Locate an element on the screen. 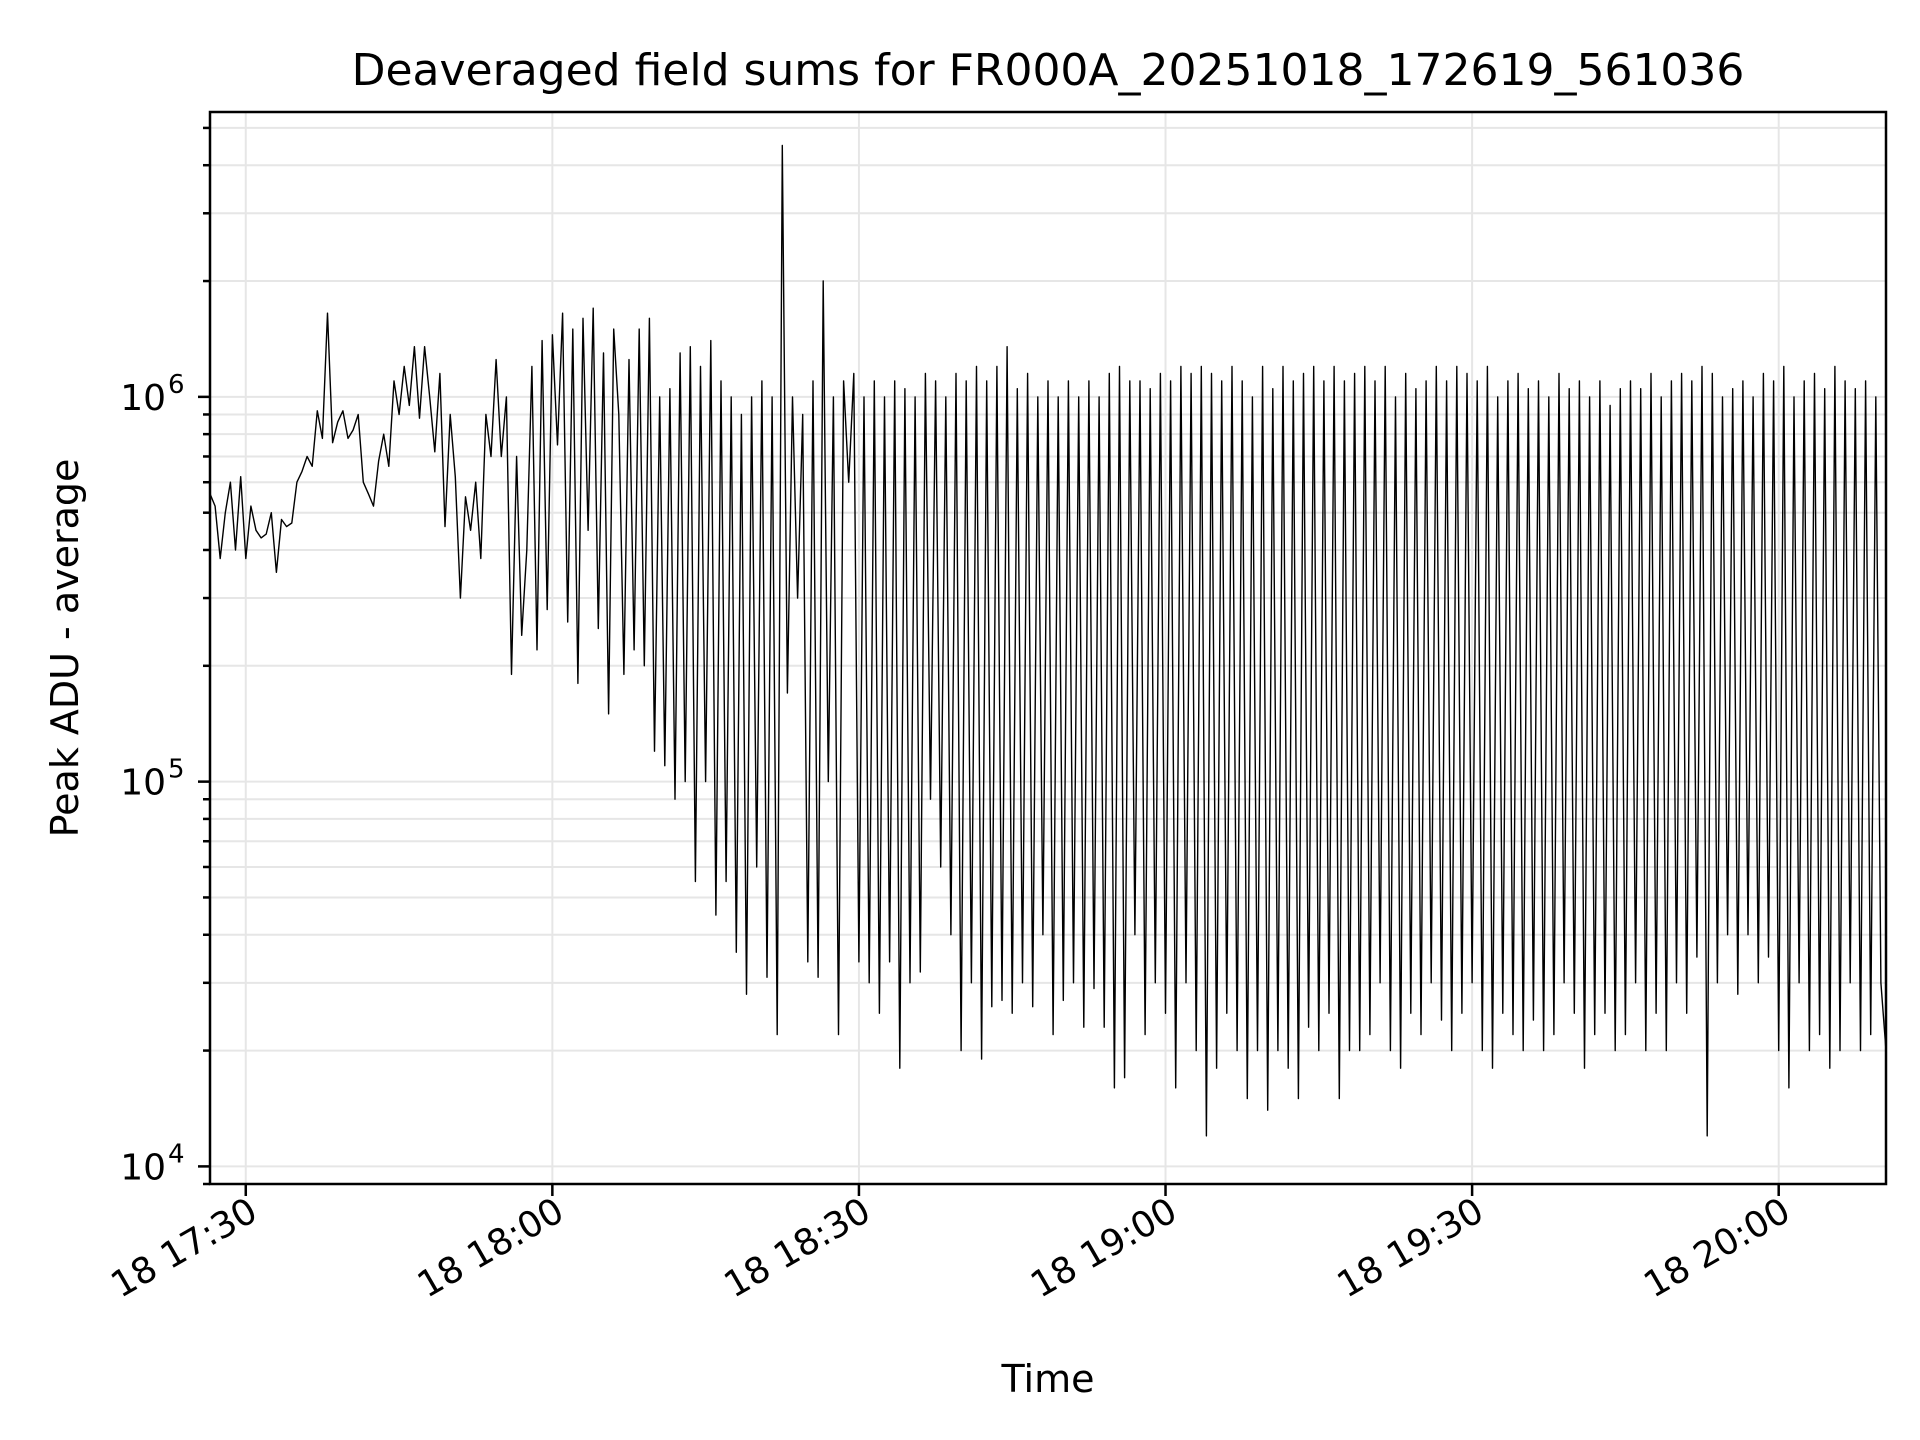  y-axis-label: Peak ADU - average is located at coordinates (65, 648).